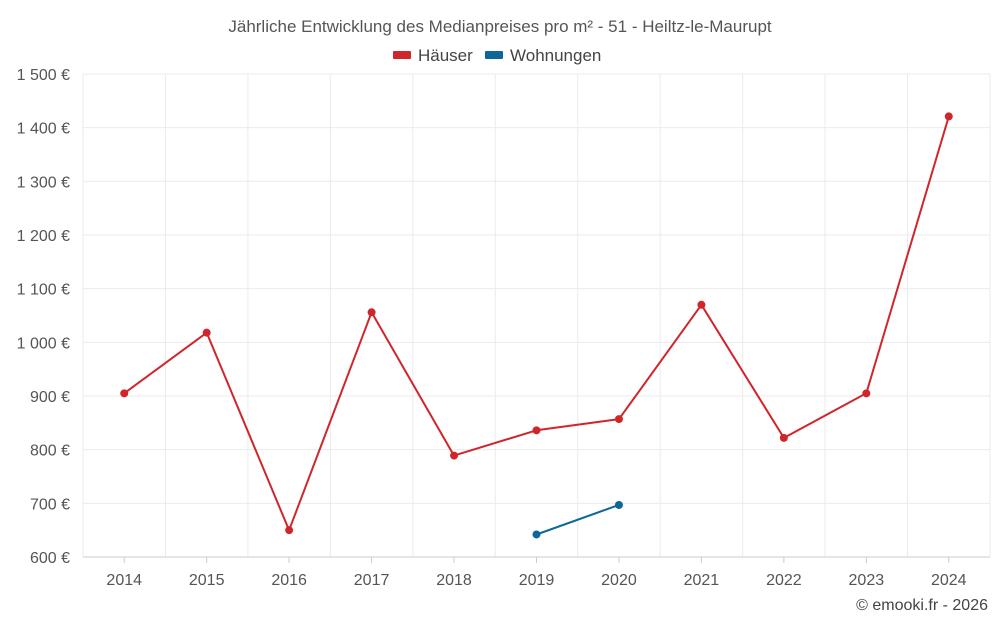 This screenshot has width=1000, height=625. Describe the element at coordinates (537, 580) in the screenshot. I see `x-tick-label: 2019` at that location.